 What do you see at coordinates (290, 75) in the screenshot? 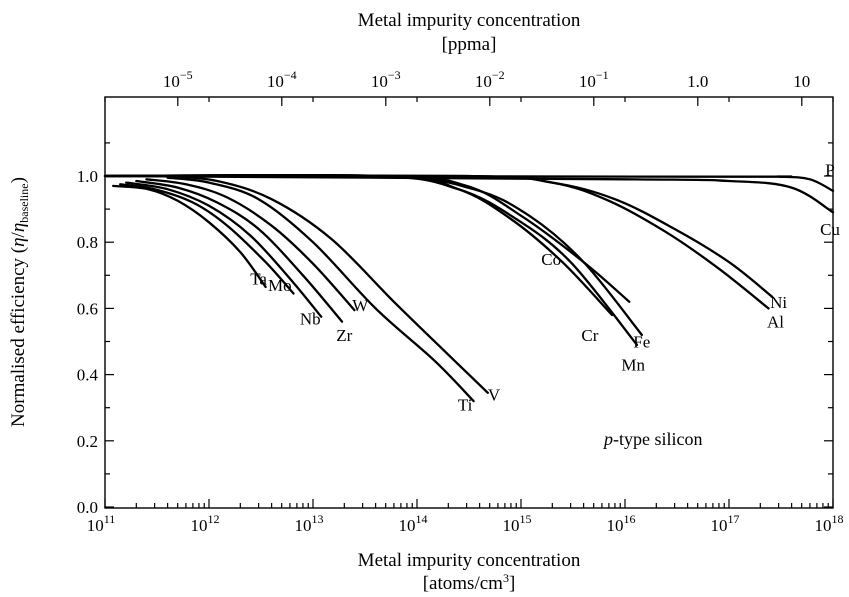
I see `top-tick-exp: −4` at bounding box center [290, 75].